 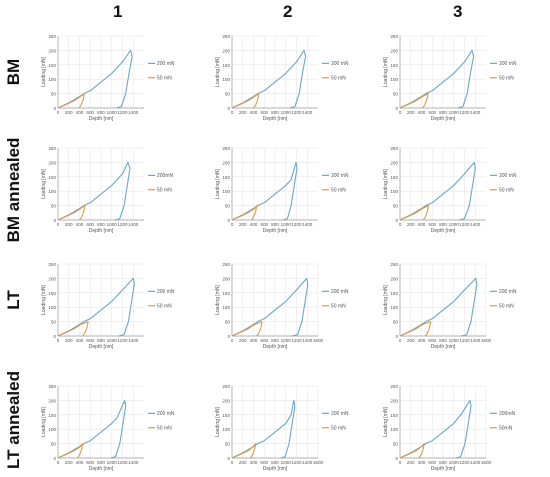 What do you see at coordinates (506, 429) in the screenshot?
I see `legend-label: 50mN` at bounding box center [506, 429].